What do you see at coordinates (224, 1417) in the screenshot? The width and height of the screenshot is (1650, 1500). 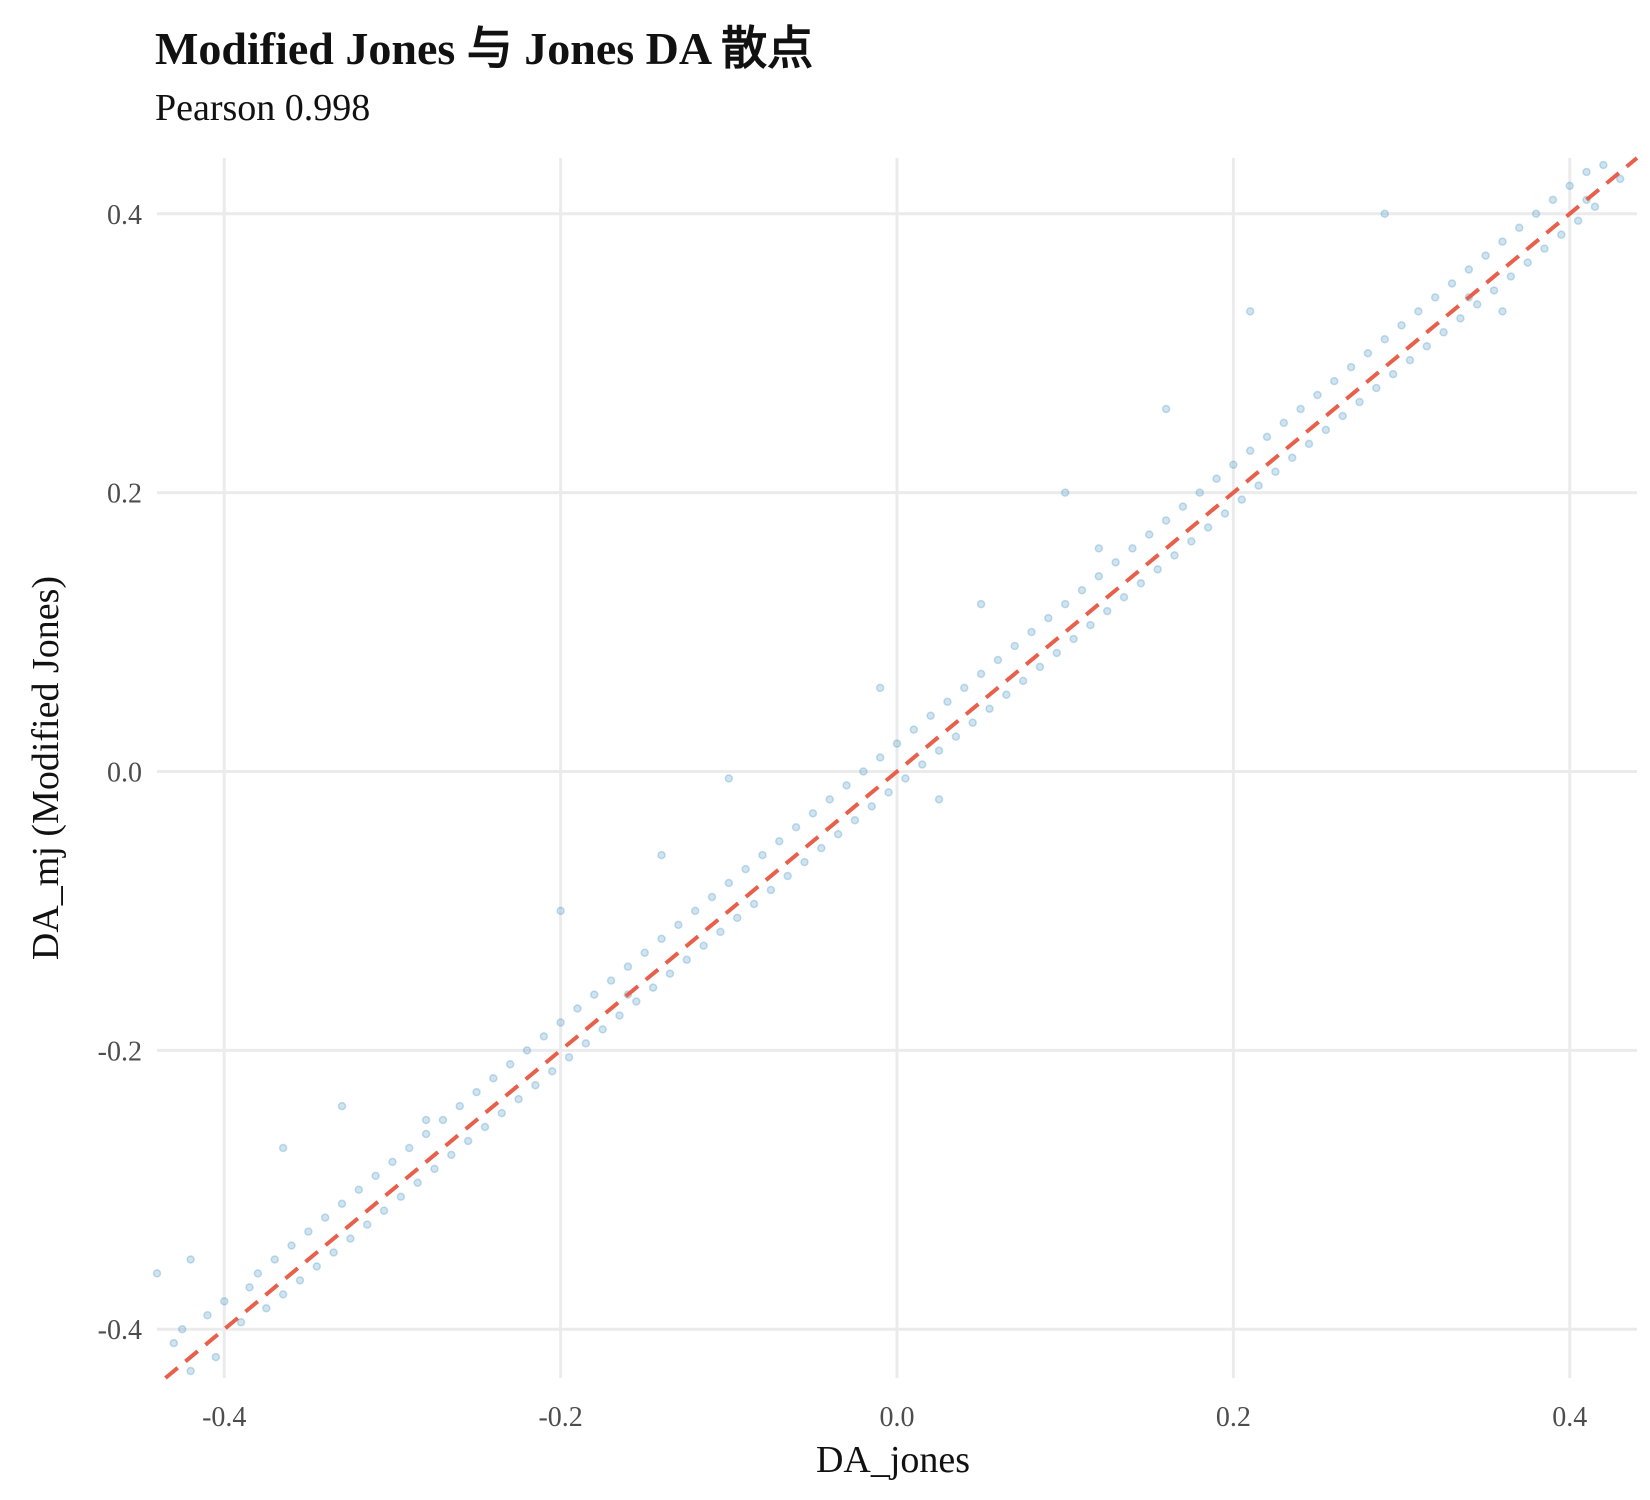 I see `x-tick-label: -0.4` at bounding box center [224, 1417].